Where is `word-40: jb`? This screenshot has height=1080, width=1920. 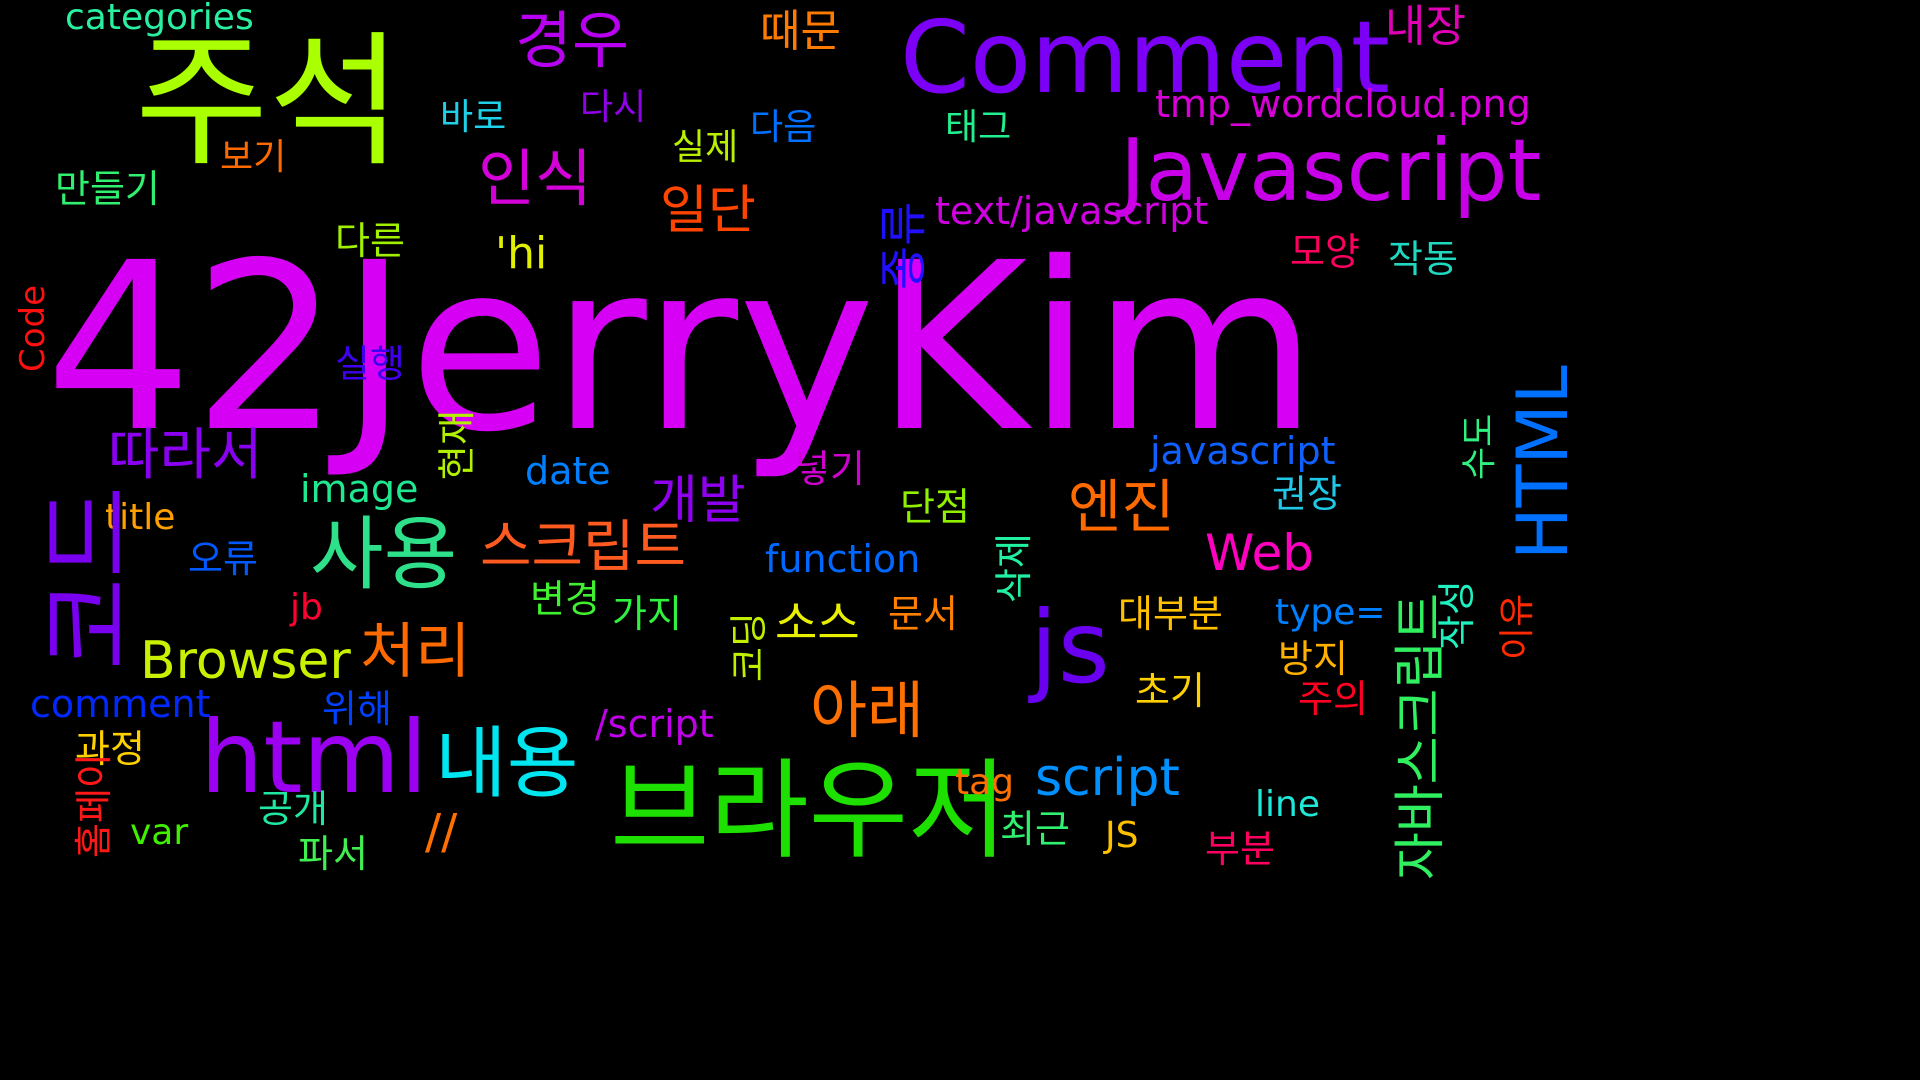
word-40: jb is located at coordinates (306, 607).